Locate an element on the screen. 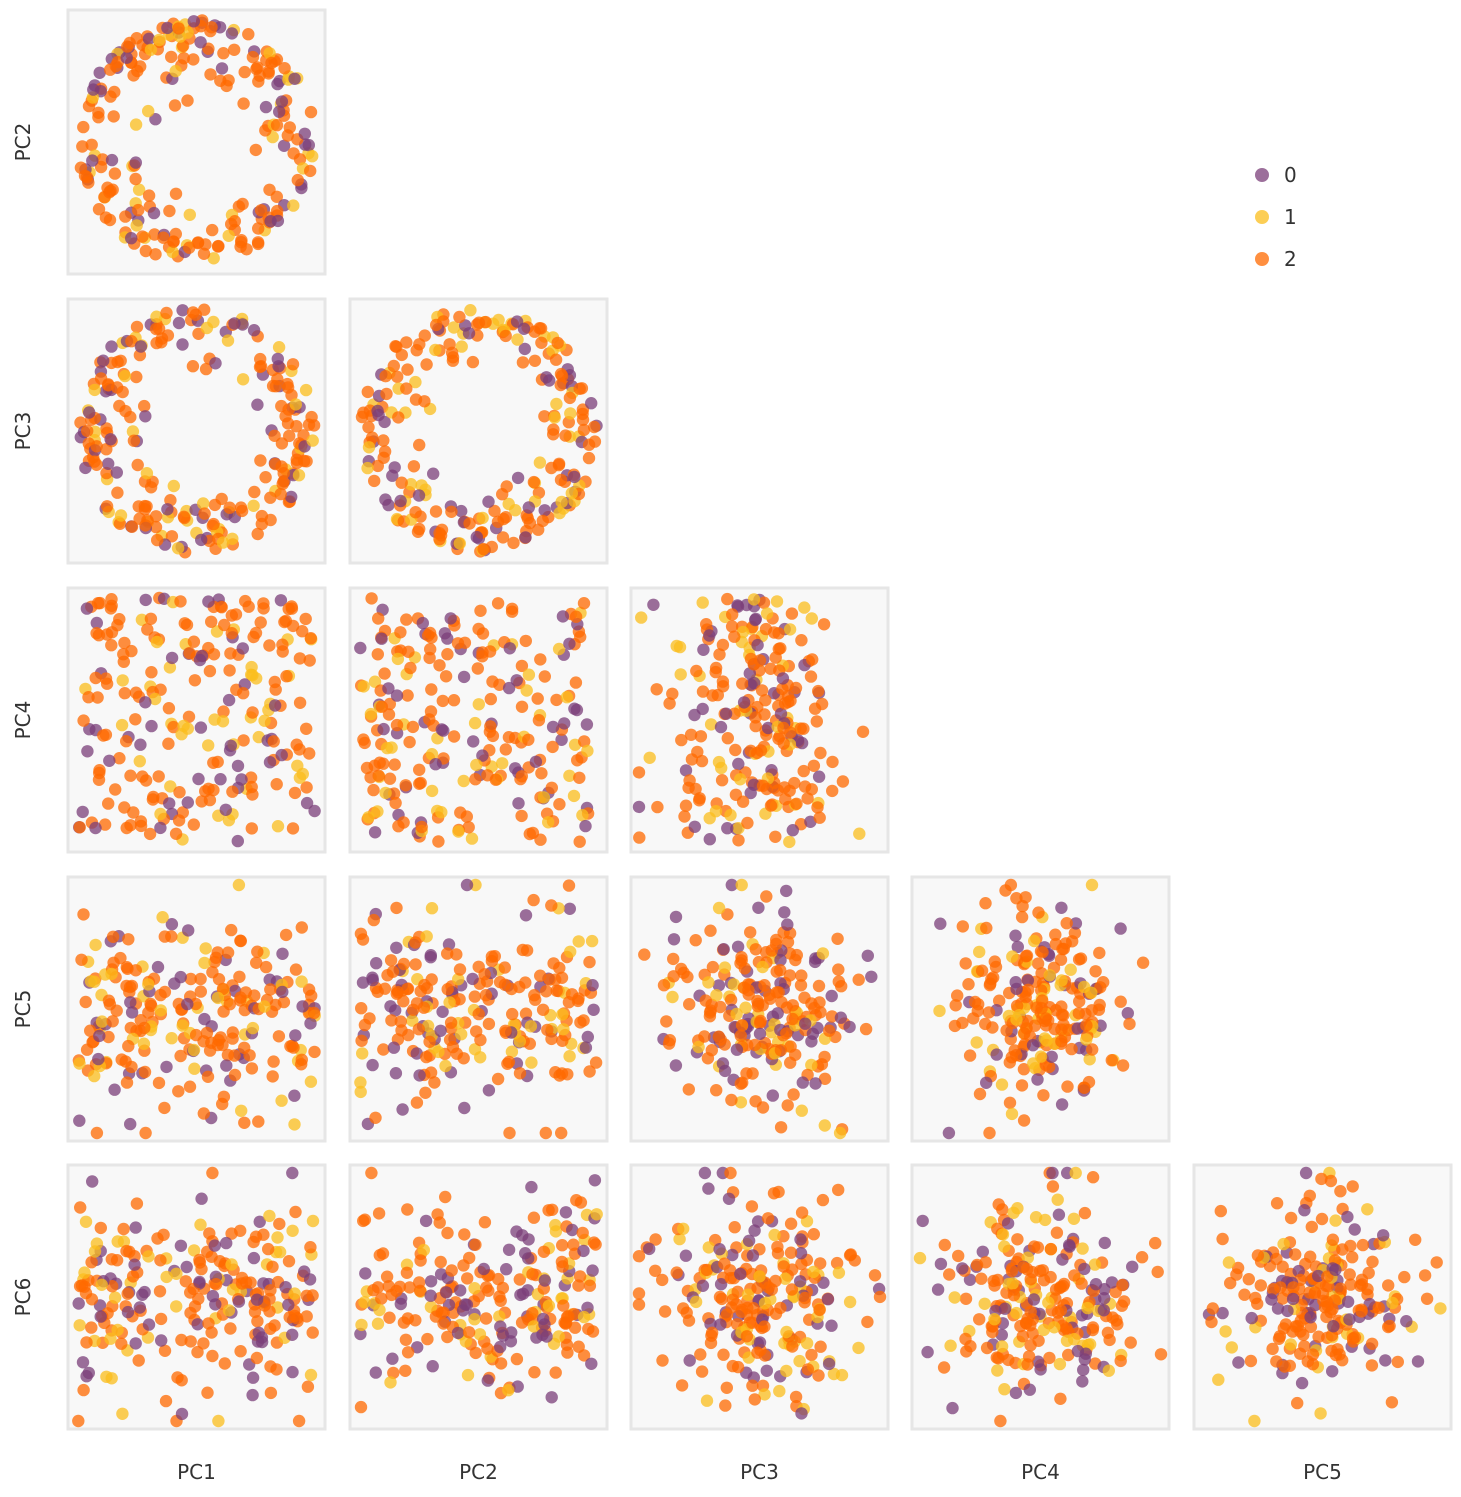 The height and width of the screenshot is (1497, 1461). legend-label: 2 is located at coordinates (1290, 259).